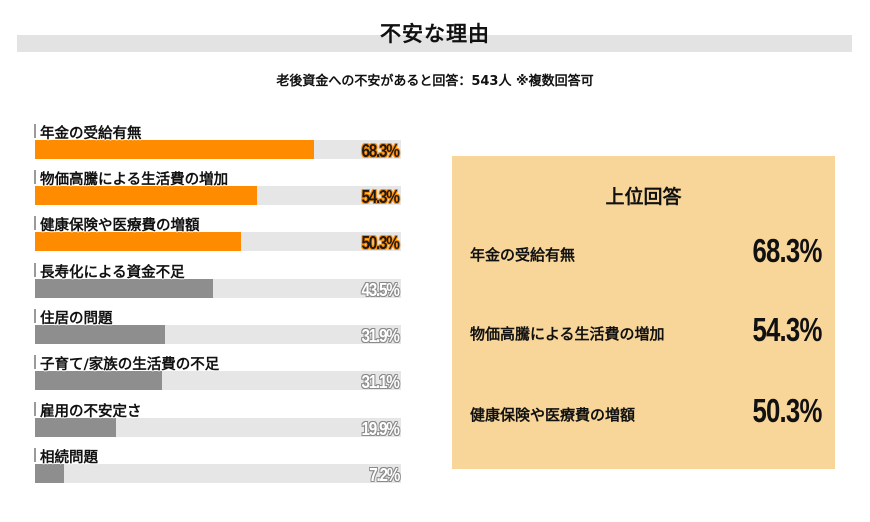  I want to click on bar-value: 68.3%, so click(380, 151).